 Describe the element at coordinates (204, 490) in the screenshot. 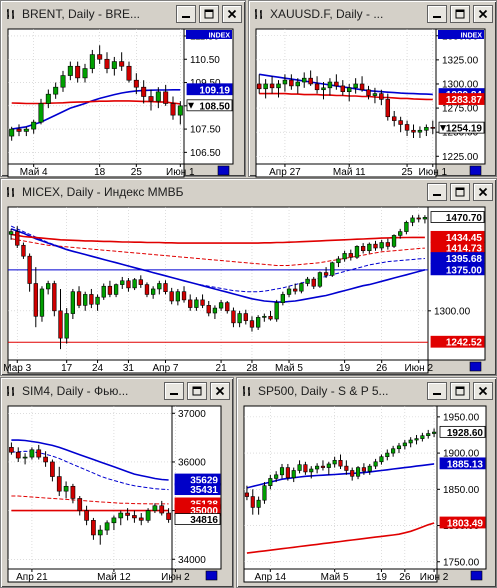

I see `price-tag-label: 35431` at that location.